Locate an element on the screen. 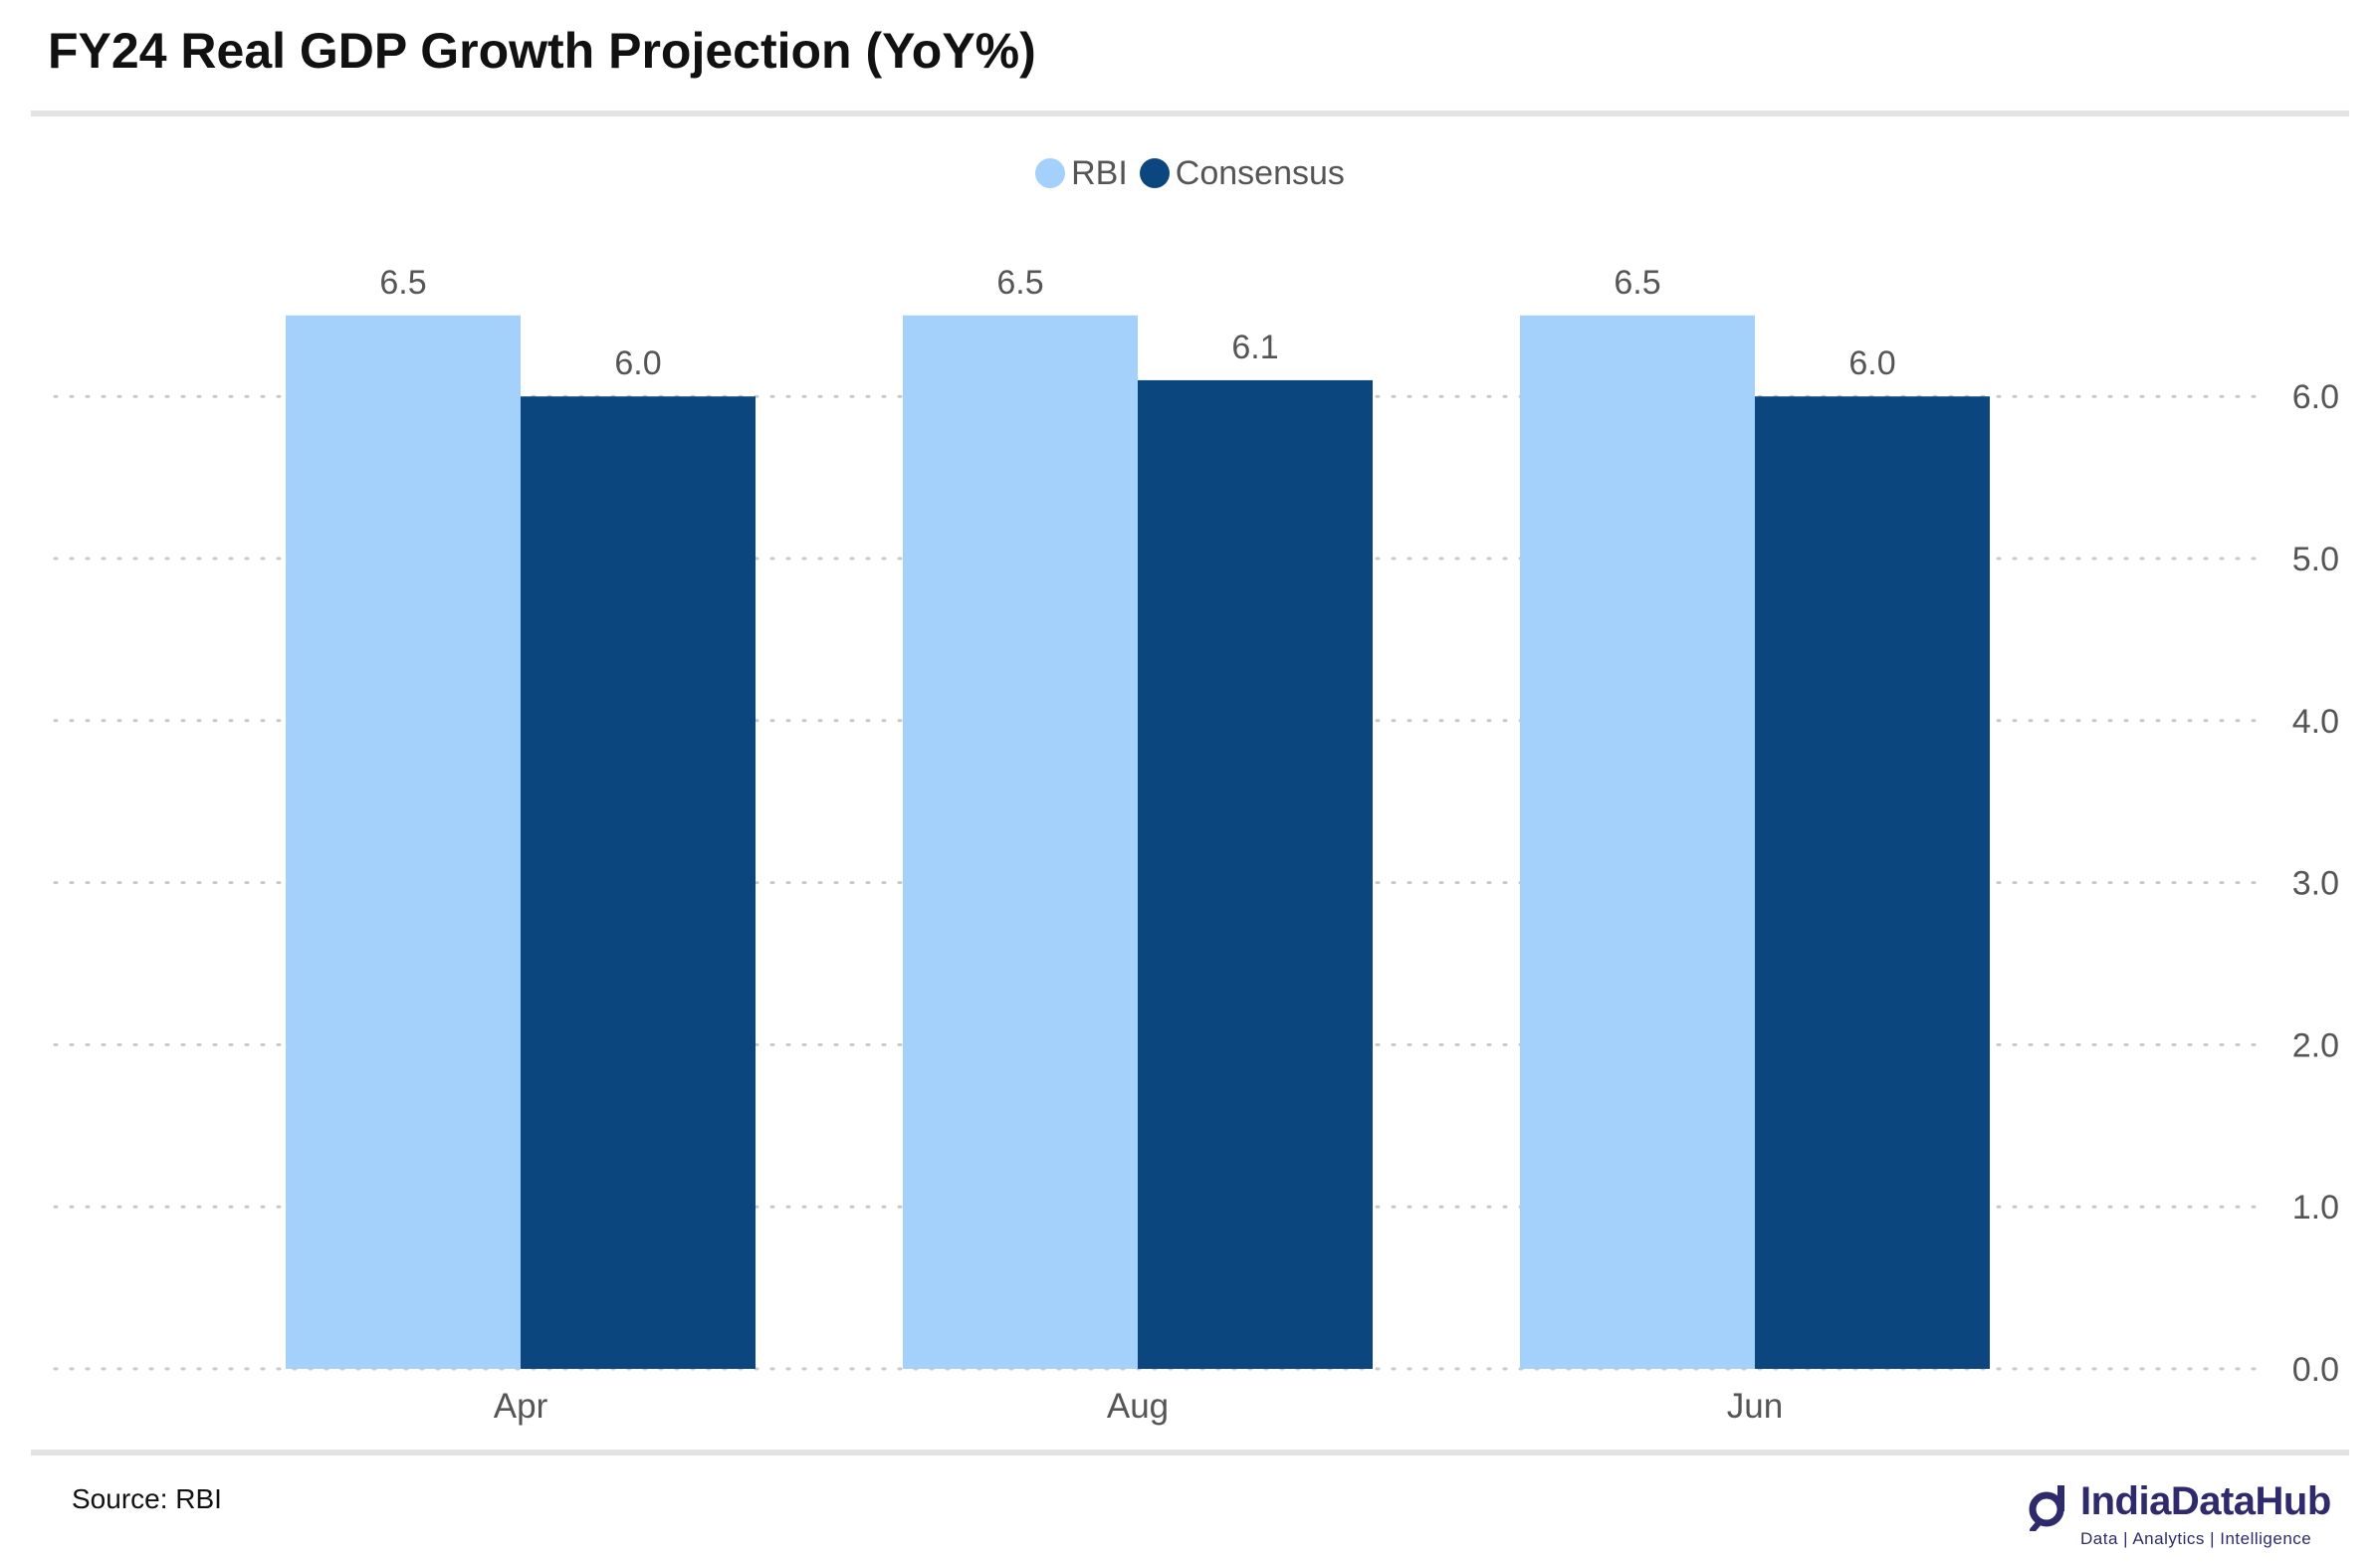 The height and width of the screenshot is (1566, 2380). bar-rbi-jun is located at coordinates (1637, 842).